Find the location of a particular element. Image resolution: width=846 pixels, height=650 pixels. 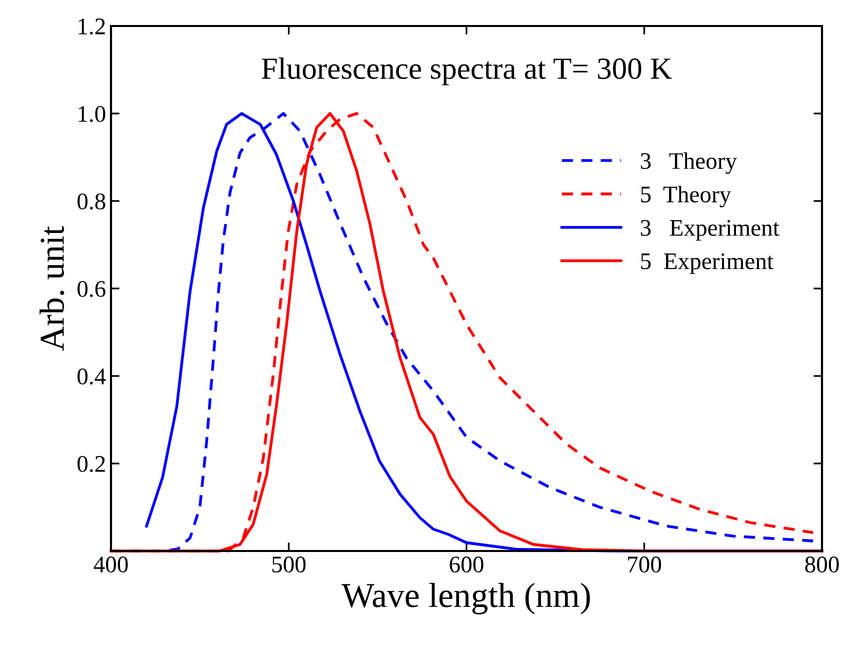

legend-label: 5 Theory is located at coordinates (686, 197).